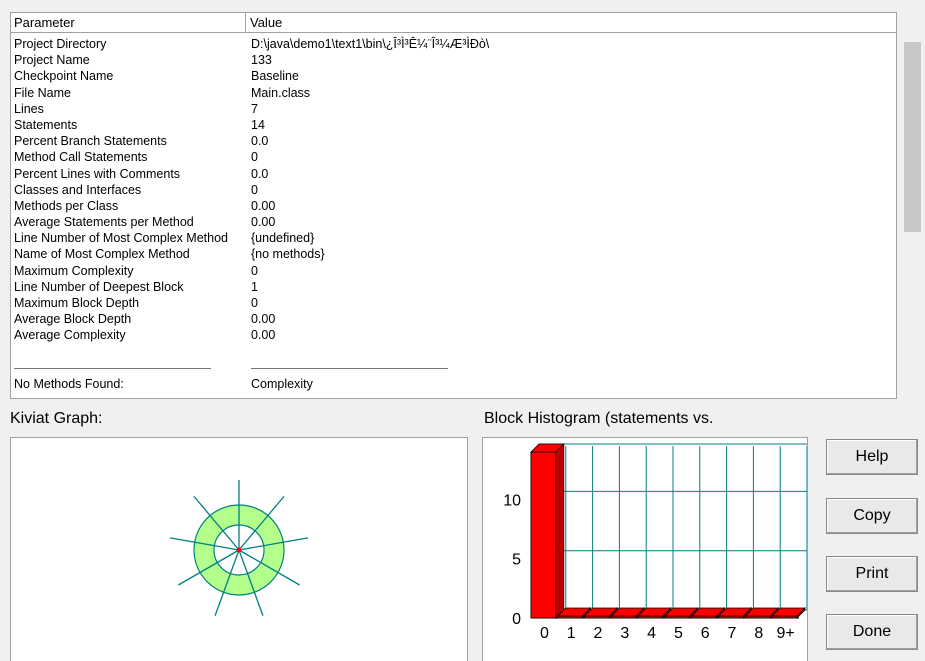 The height and width of the screenshot is (661, 925). I want to click on kiviat-label: Kiviat Graph:, so click(56, 418).